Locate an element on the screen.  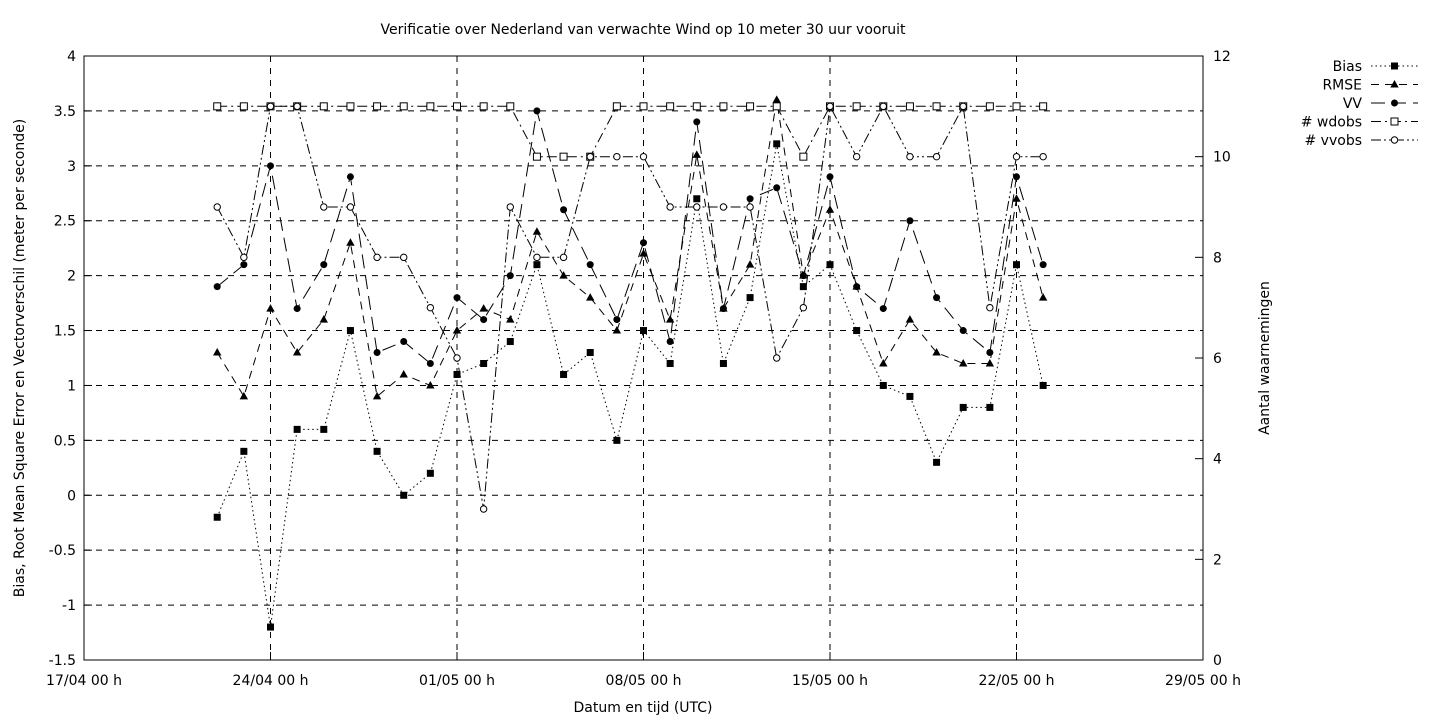
x-tick-label: 08/05 00 h is located at coordinates (644, 681).